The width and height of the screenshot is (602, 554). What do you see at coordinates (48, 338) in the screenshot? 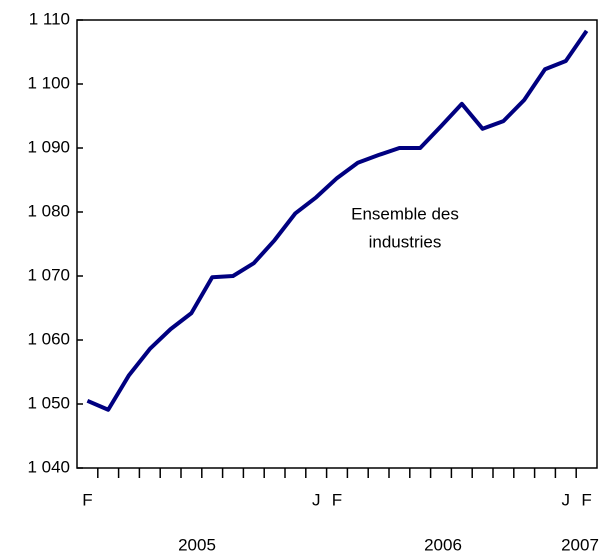
I see `y-tick-label: 1 060` at bounding box center [48, 338].